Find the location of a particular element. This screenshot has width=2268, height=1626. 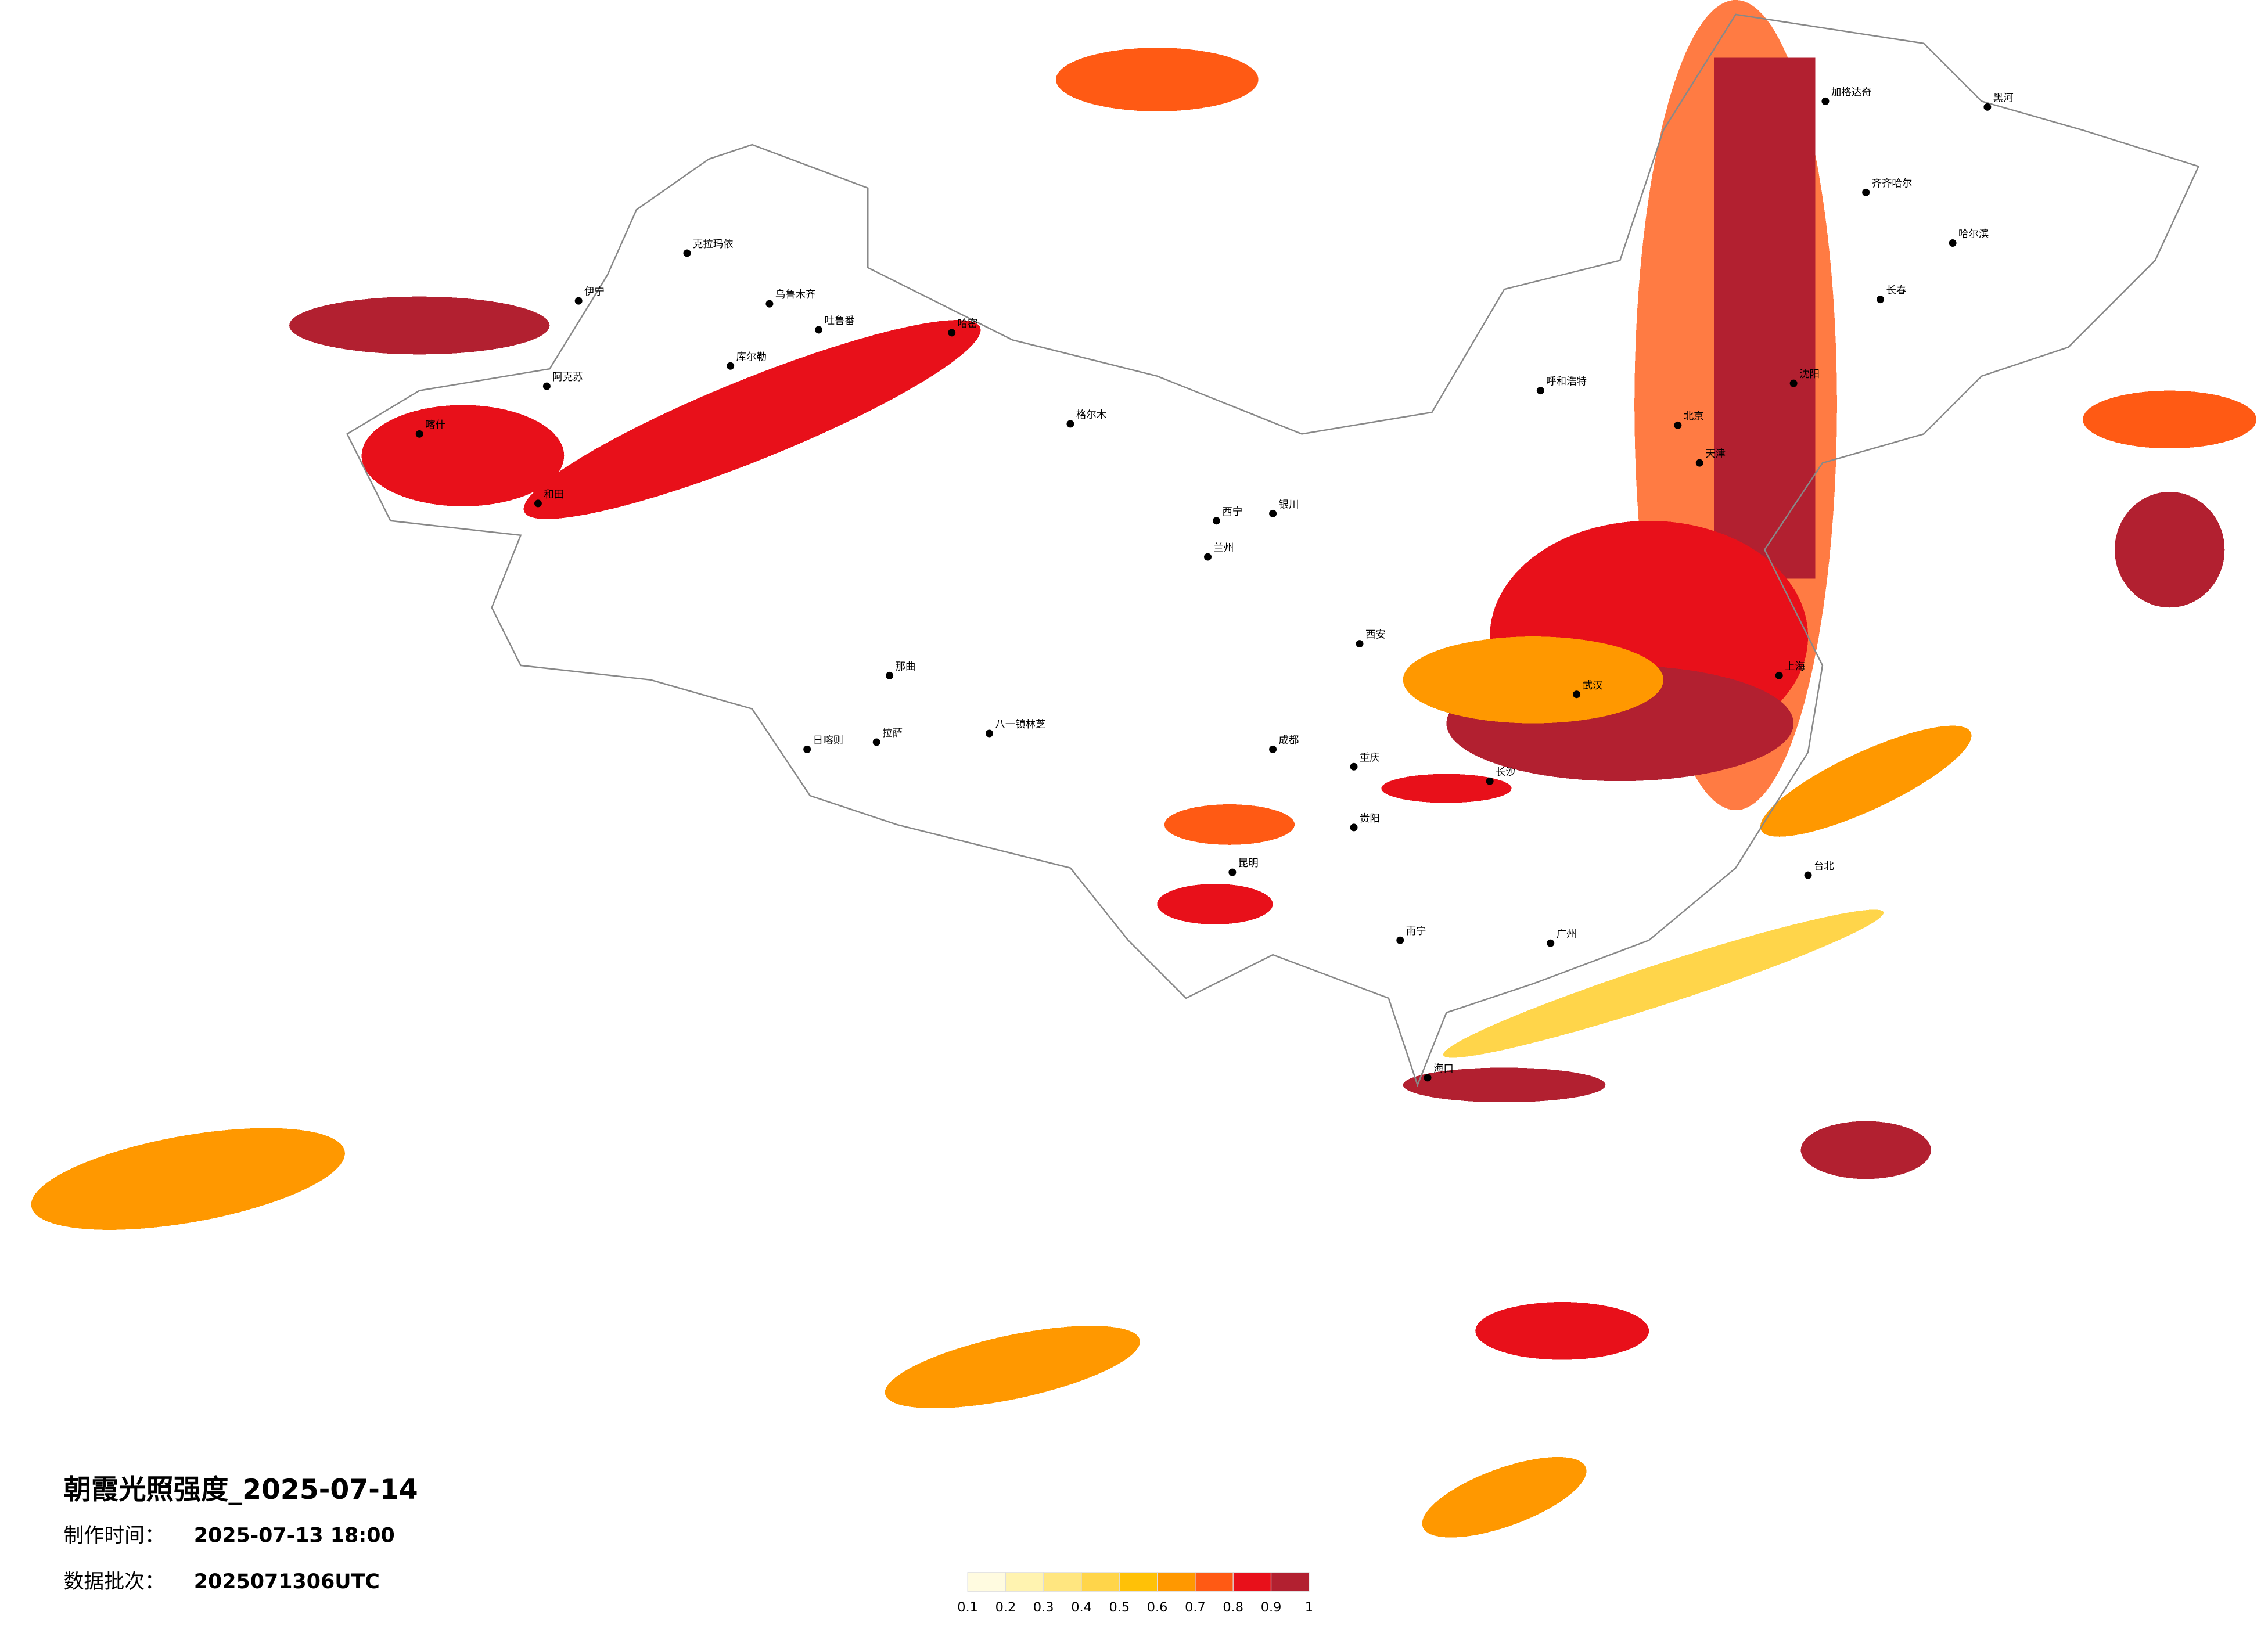

legend-tick-label: 1 is located at coordinates (1309, 1607).